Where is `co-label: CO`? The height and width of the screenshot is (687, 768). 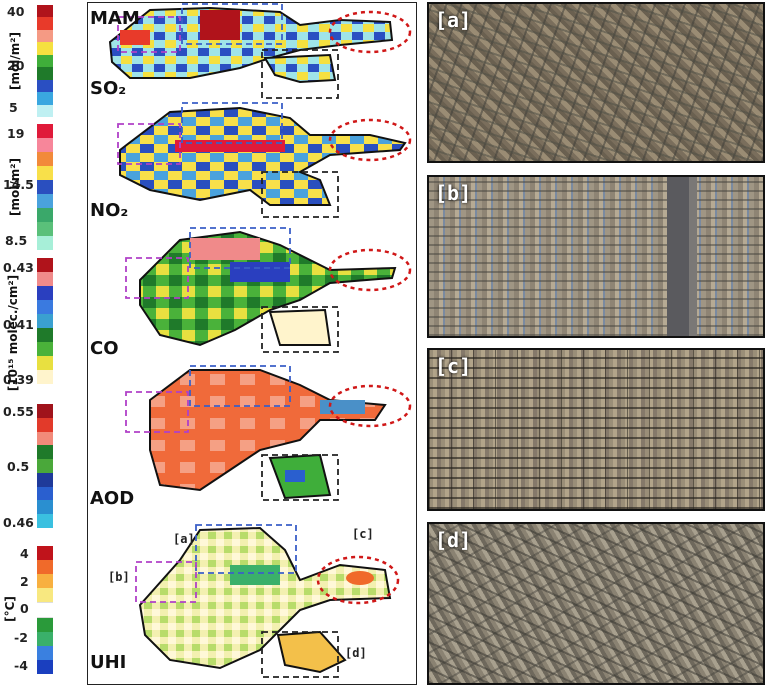 co-label: CO is located at coordinates (104, 348).